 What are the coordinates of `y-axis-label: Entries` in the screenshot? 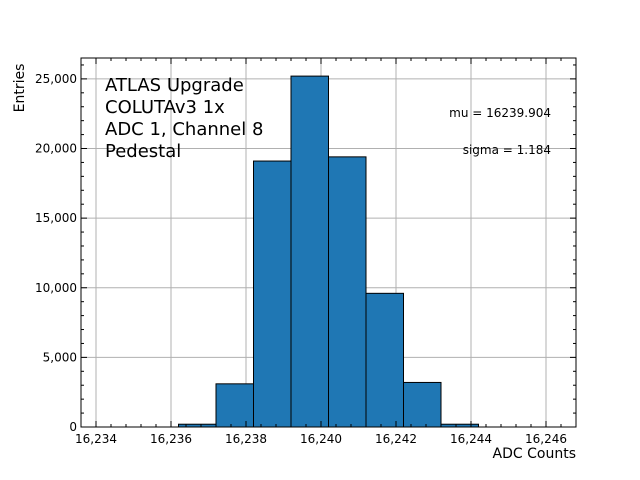 It's located at (20, 88).